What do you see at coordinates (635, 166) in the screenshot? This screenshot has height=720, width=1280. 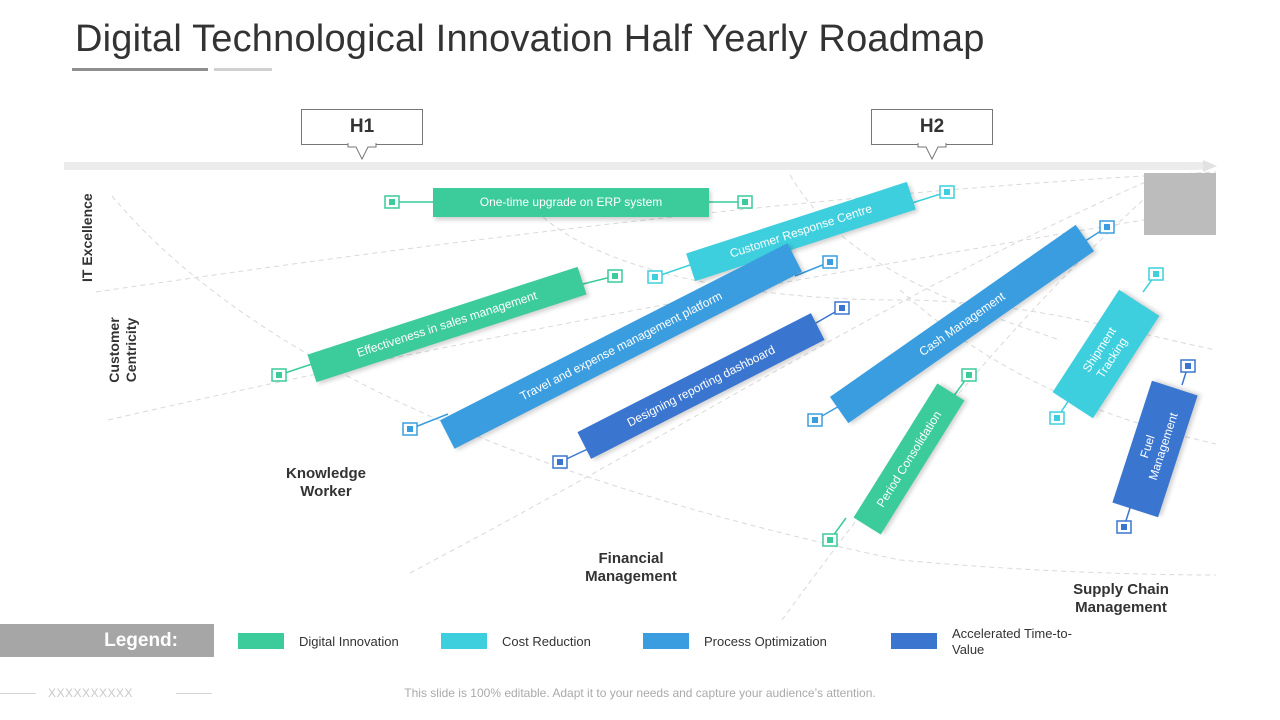 I see `timeline-bar` at bounding box center [635, 166].